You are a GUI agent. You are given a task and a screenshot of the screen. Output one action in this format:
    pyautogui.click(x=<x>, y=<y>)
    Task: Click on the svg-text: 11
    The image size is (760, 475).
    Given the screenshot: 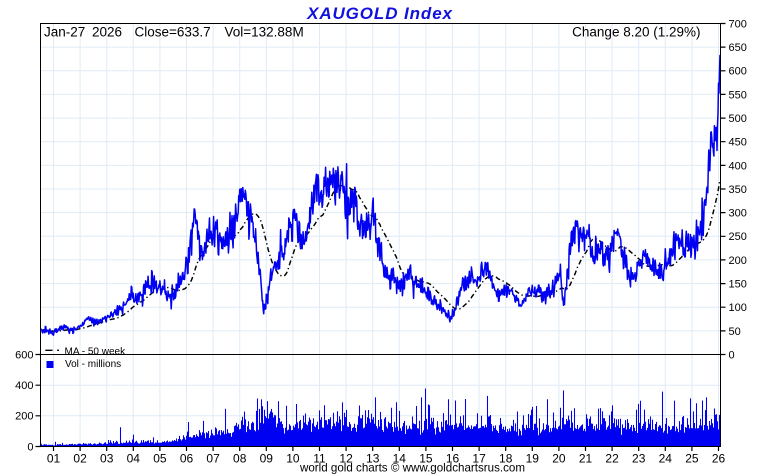 What is the action you would take?
    pyautogui.click(x=319, y=459)
    